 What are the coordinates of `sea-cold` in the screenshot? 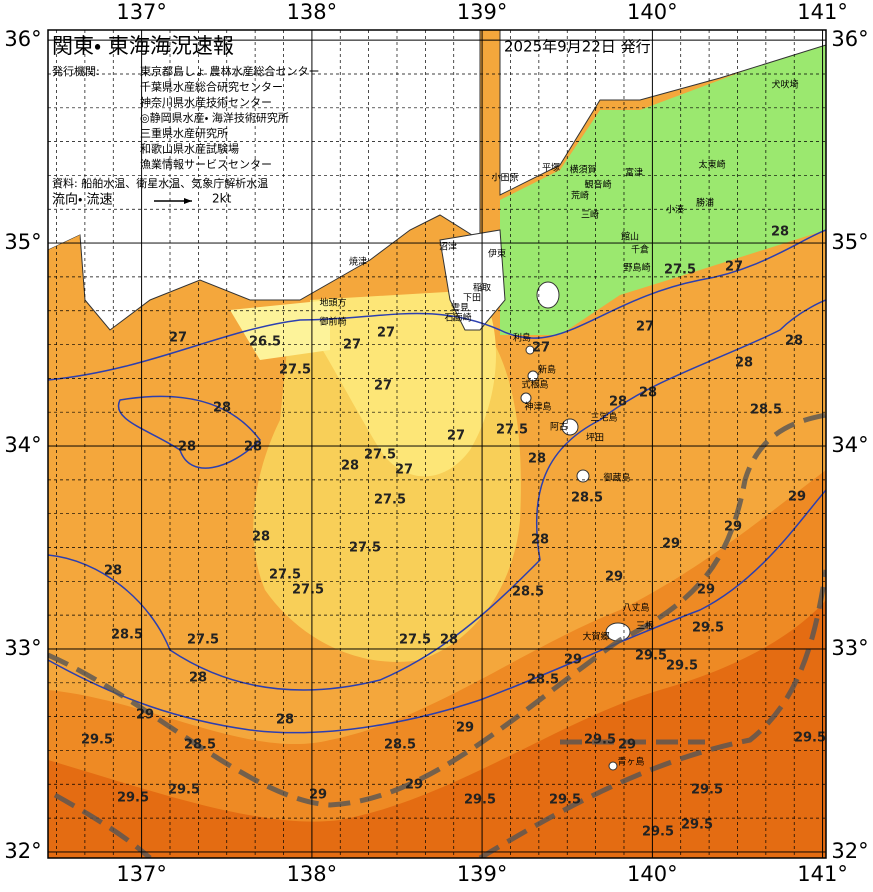 It's located at (663, 187).